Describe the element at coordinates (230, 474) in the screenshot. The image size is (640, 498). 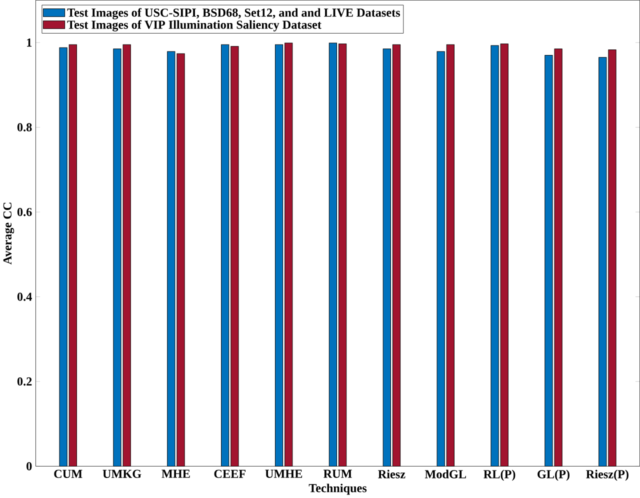
I see `x-tick-label: CEEF` at that location.